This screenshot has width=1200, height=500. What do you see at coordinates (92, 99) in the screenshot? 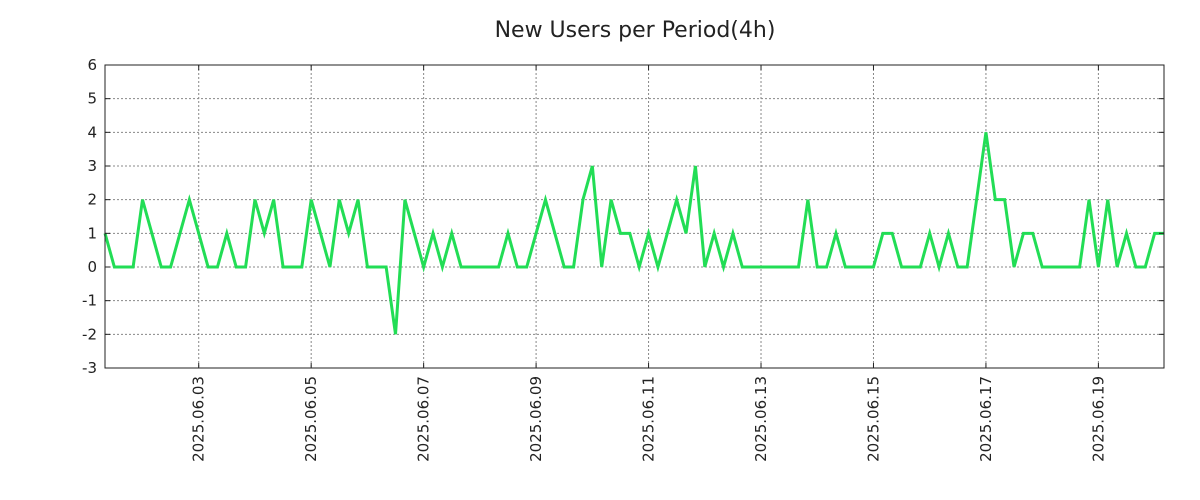
I see `y-tick-label: 5` at bounding box center [92, 99].